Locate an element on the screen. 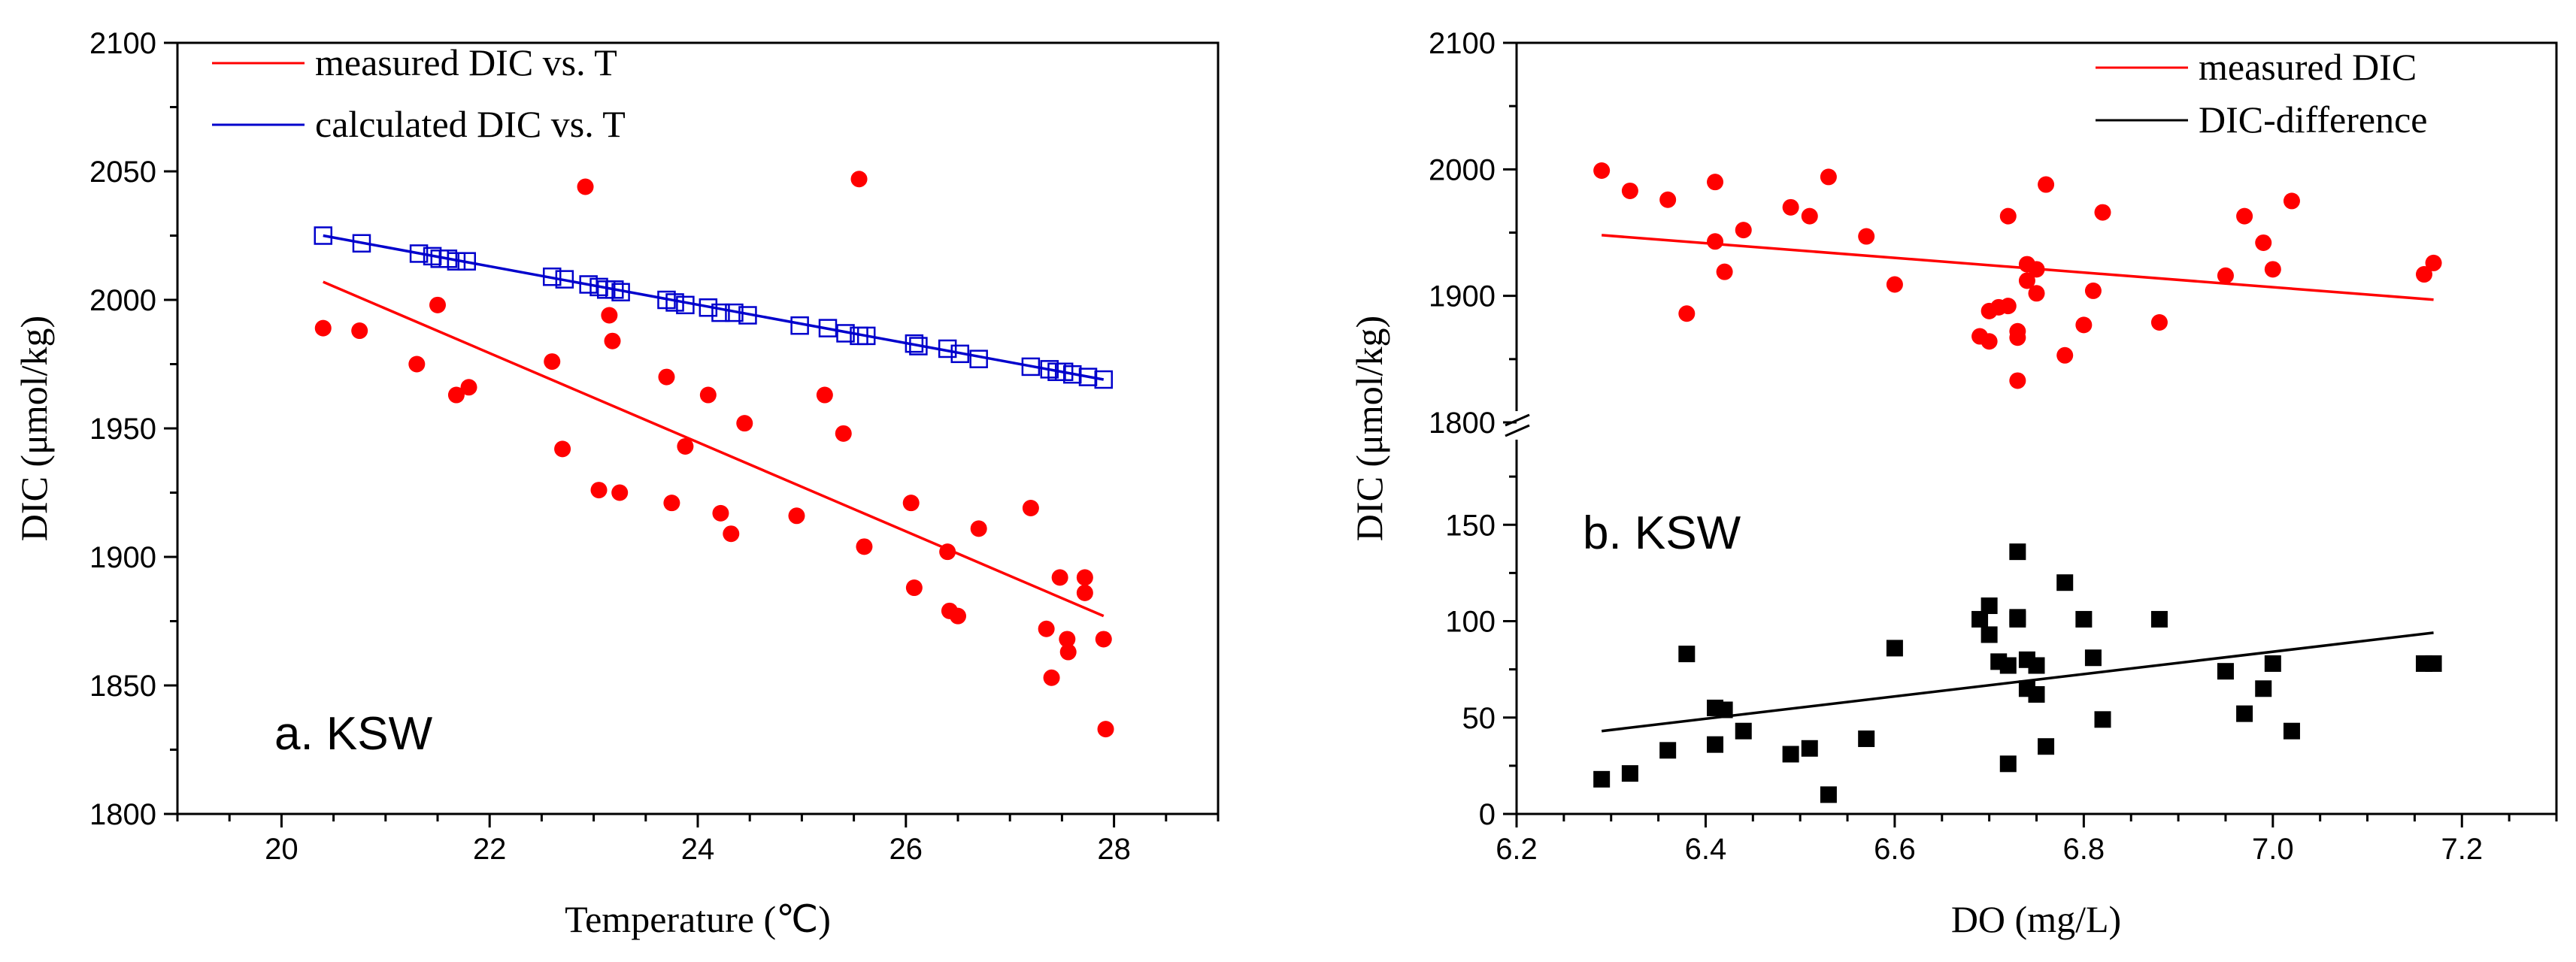 The image size is (2576, 962). y-tick-label: 2050 is located at coordinates (122, 173).